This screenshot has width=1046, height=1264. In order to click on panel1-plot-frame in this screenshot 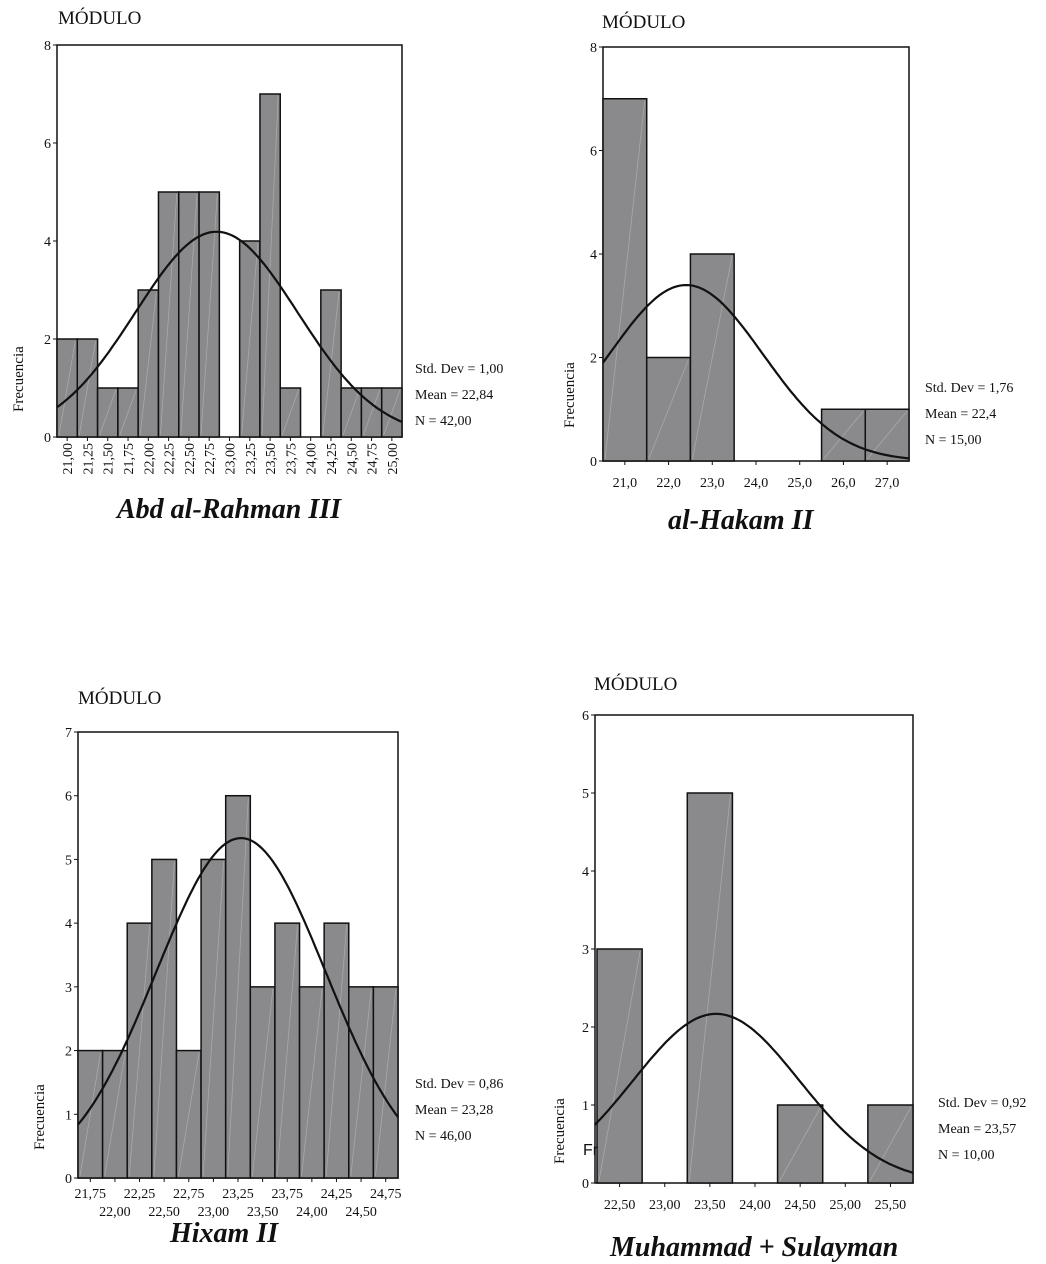, I will do `click(229, 241)`.